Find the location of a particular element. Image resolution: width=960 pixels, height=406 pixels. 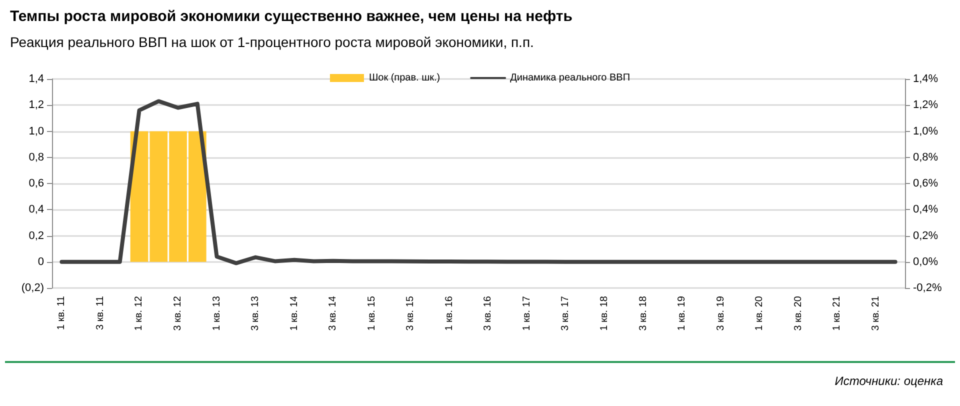

legend-label: Динамика реального ВВП is located at coordinates (570, 78).